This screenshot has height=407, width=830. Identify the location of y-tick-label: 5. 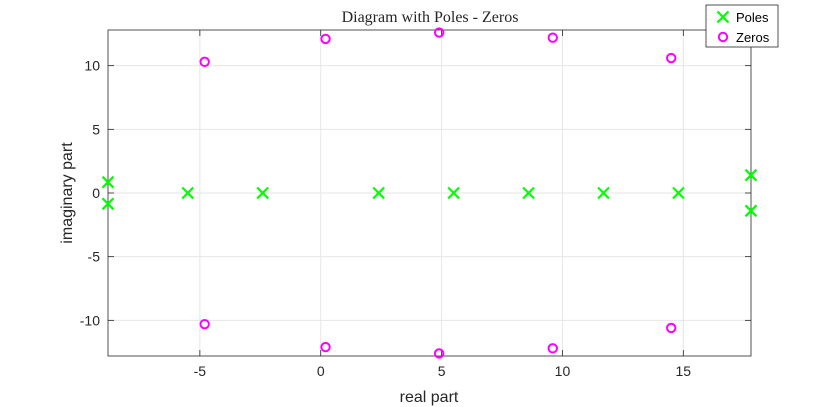
(96, 129).